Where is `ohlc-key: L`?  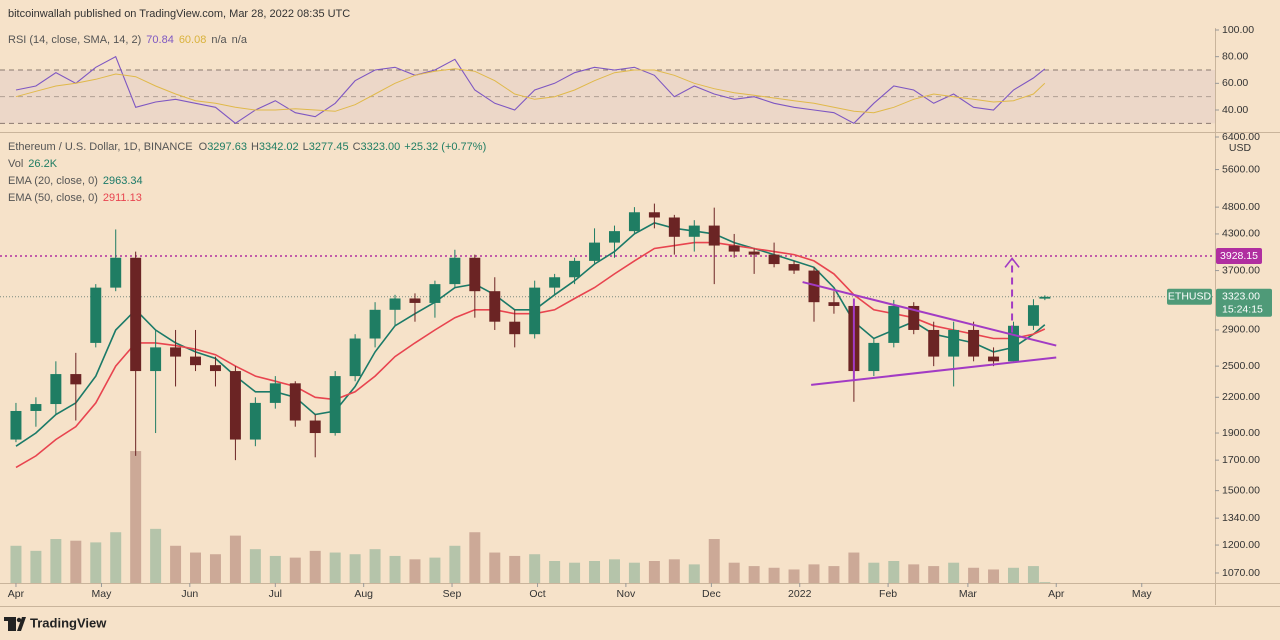 ohlc-key: L is located at coordinates (306, 147).